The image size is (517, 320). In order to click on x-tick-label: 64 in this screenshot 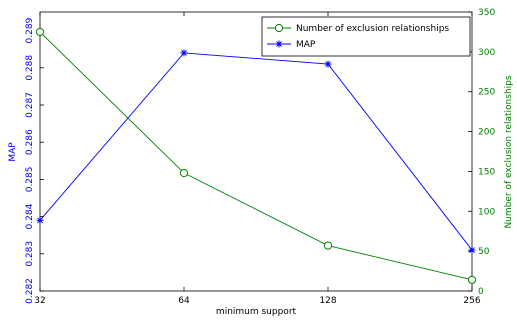, I will do `click(184, 301)`.